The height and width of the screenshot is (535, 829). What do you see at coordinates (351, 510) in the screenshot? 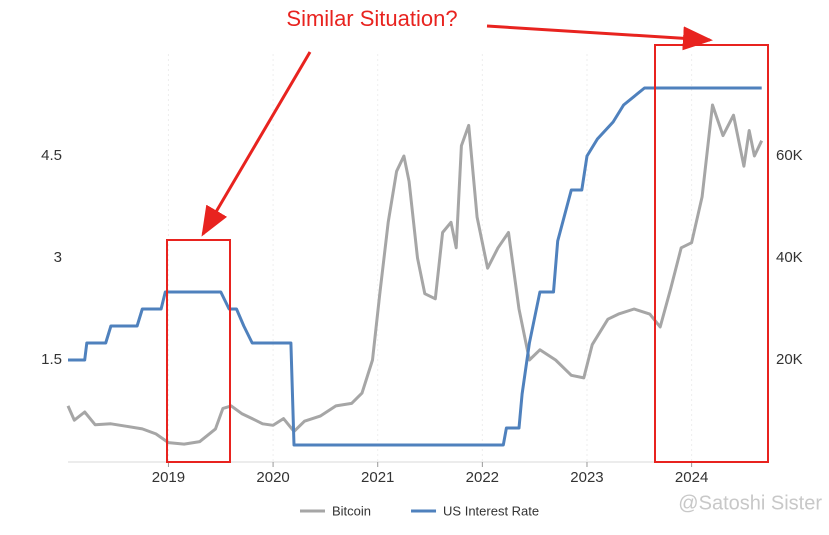
I see `legend-label: Bitcoin` at bounding box center [351, 510].